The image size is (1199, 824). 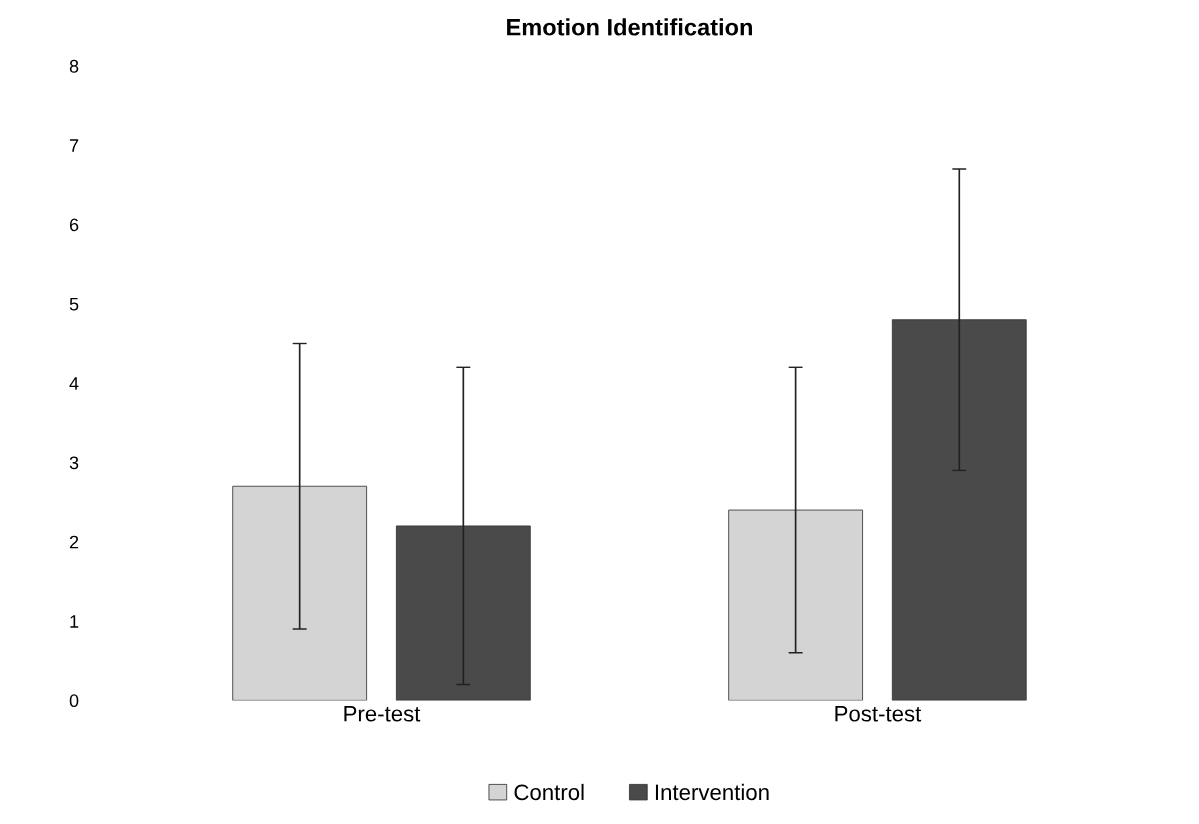 What do you see at coordinates (74, 66) in the screenshot?
I see `y-tick-label: 8` at bounding box center [74, 66].